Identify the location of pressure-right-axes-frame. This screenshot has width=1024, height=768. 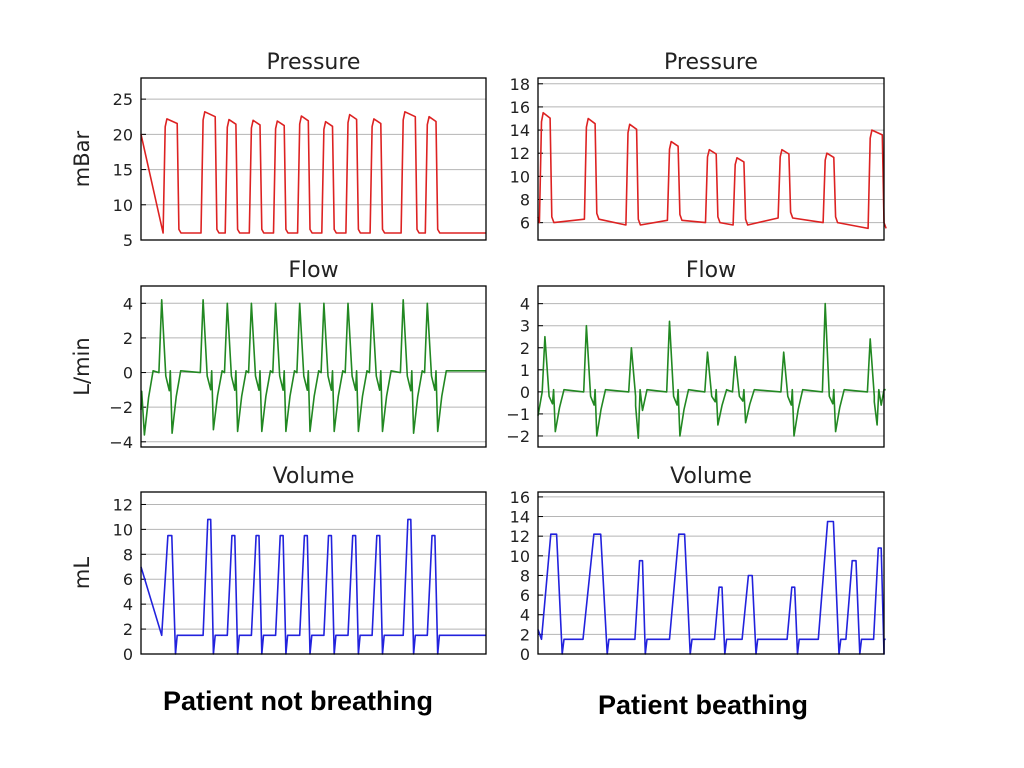
(711, 159).